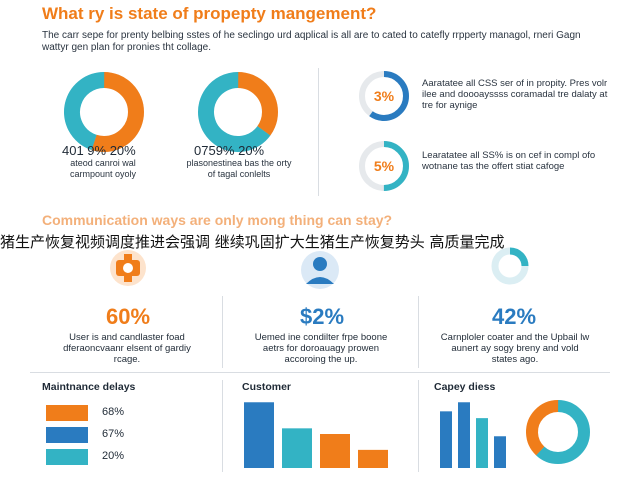 The image size is (640, 480). Describe the element at coordinates (465, 387) in the screenshot. I see `capey-title: Capey diess` at that location.